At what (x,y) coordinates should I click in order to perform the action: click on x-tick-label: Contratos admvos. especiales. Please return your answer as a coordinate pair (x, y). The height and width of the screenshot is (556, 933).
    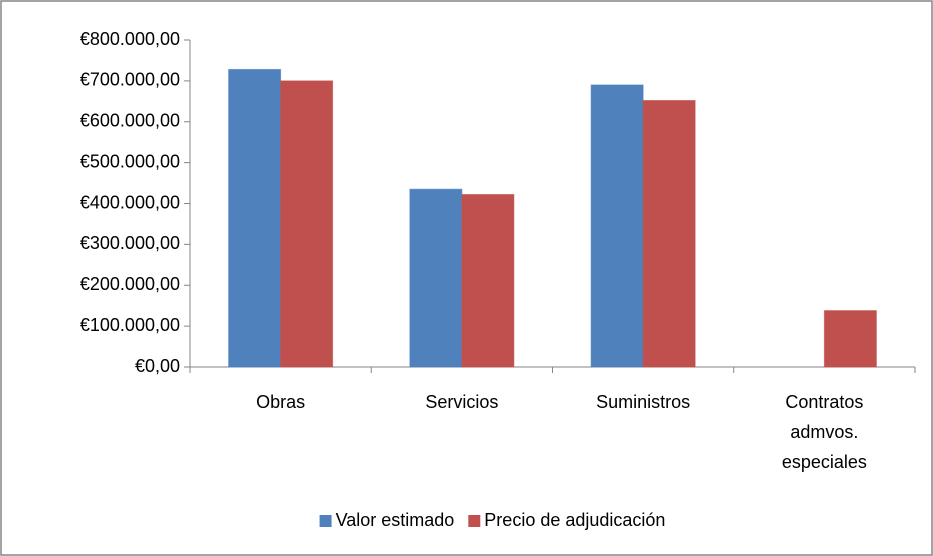
    Looking at the image, I should click on (824, 432).